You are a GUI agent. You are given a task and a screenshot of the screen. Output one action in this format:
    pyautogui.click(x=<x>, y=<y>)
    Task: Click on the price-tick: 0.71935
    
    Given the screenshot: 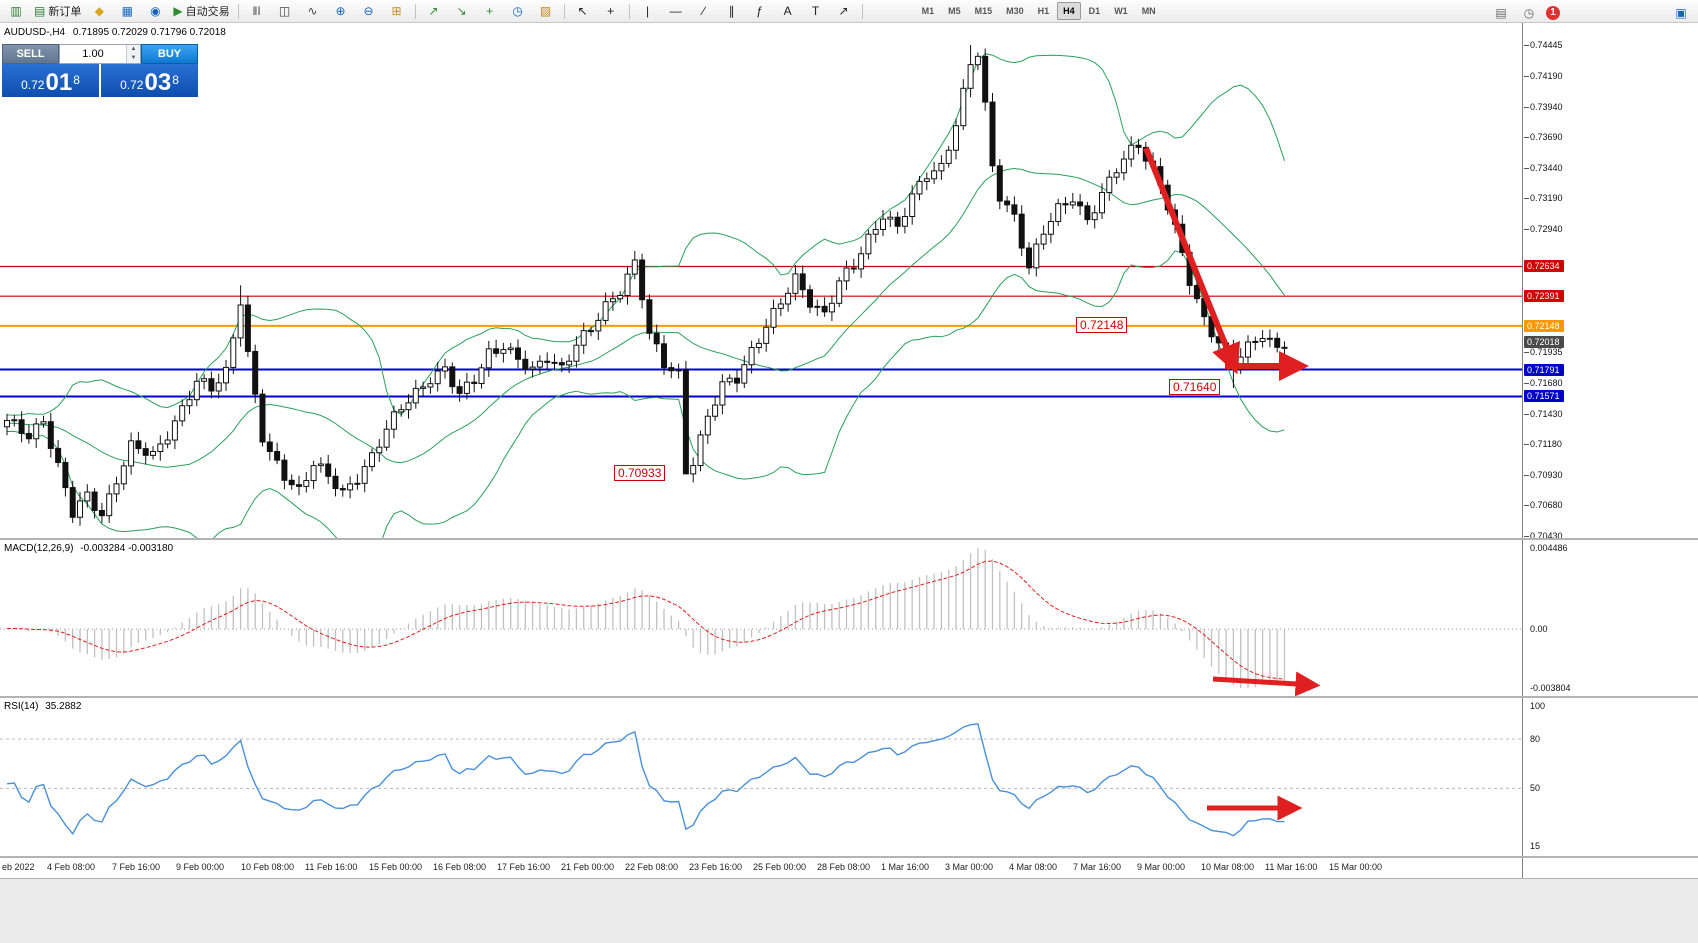 What is the action you would take?
    pyautogui.click(x=1543, y=351)
    